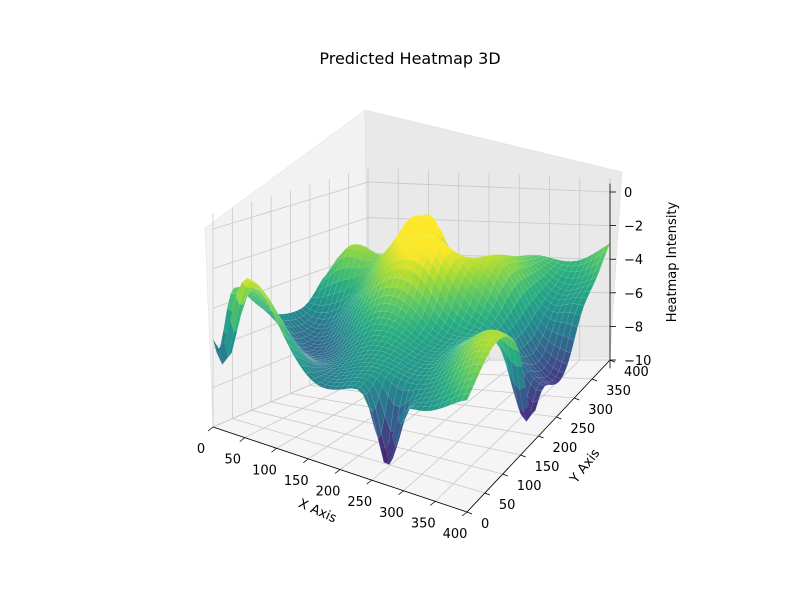 Image resolution: width=800 pixels, height=600 pixels. I want to click on y-tick-label: 50, so click(507, 505).